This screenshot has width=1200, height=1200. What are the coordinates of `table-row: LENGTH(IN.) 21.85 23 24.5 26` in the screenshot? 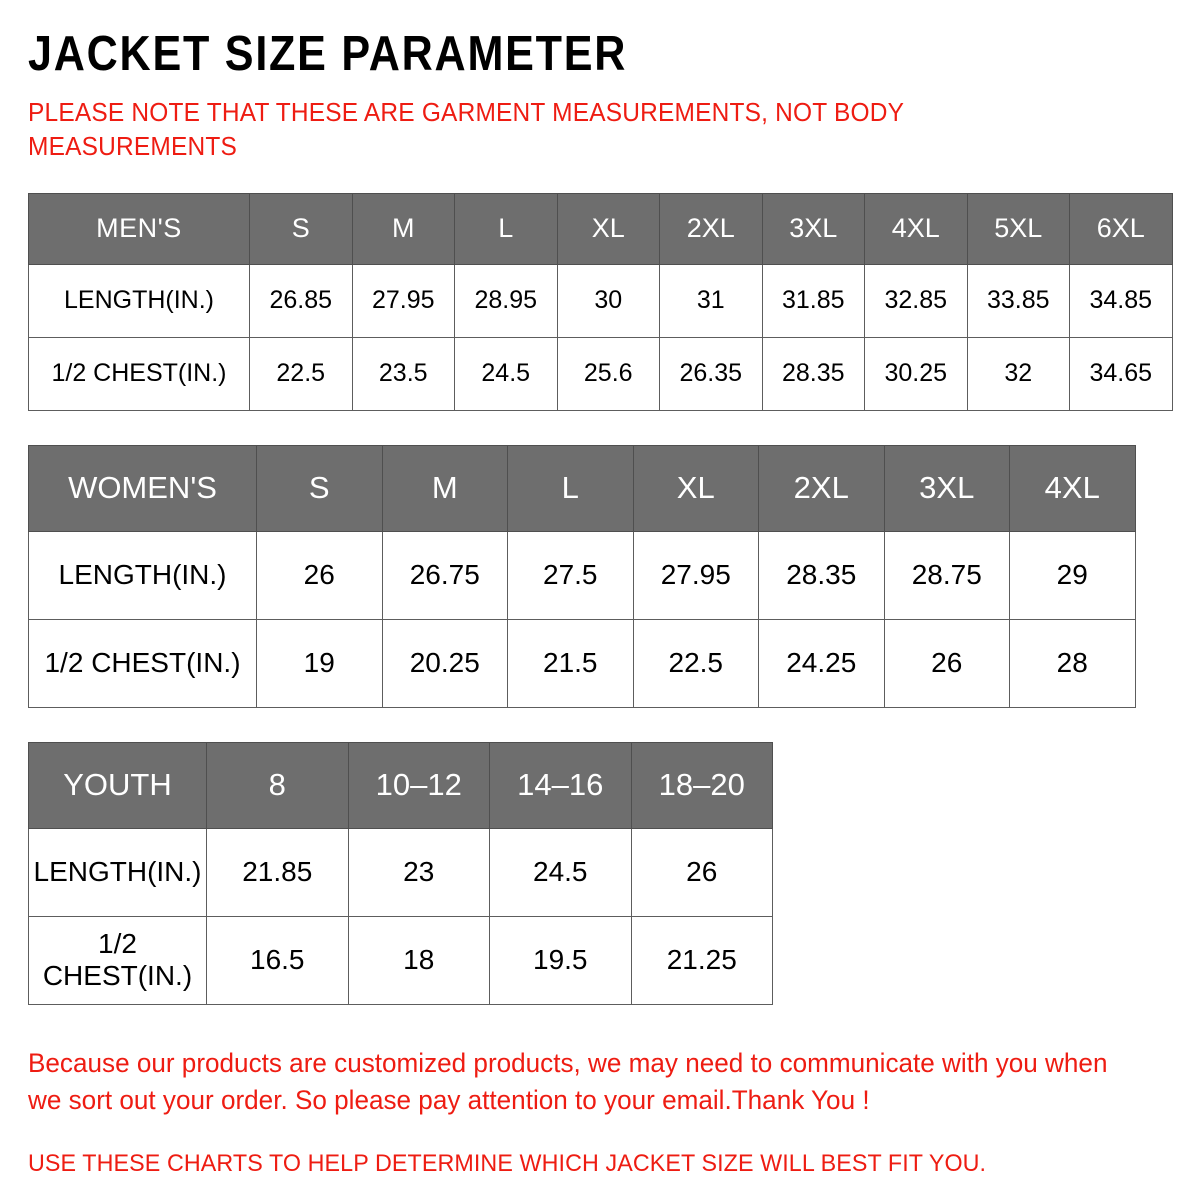 It's located at (400, 872).